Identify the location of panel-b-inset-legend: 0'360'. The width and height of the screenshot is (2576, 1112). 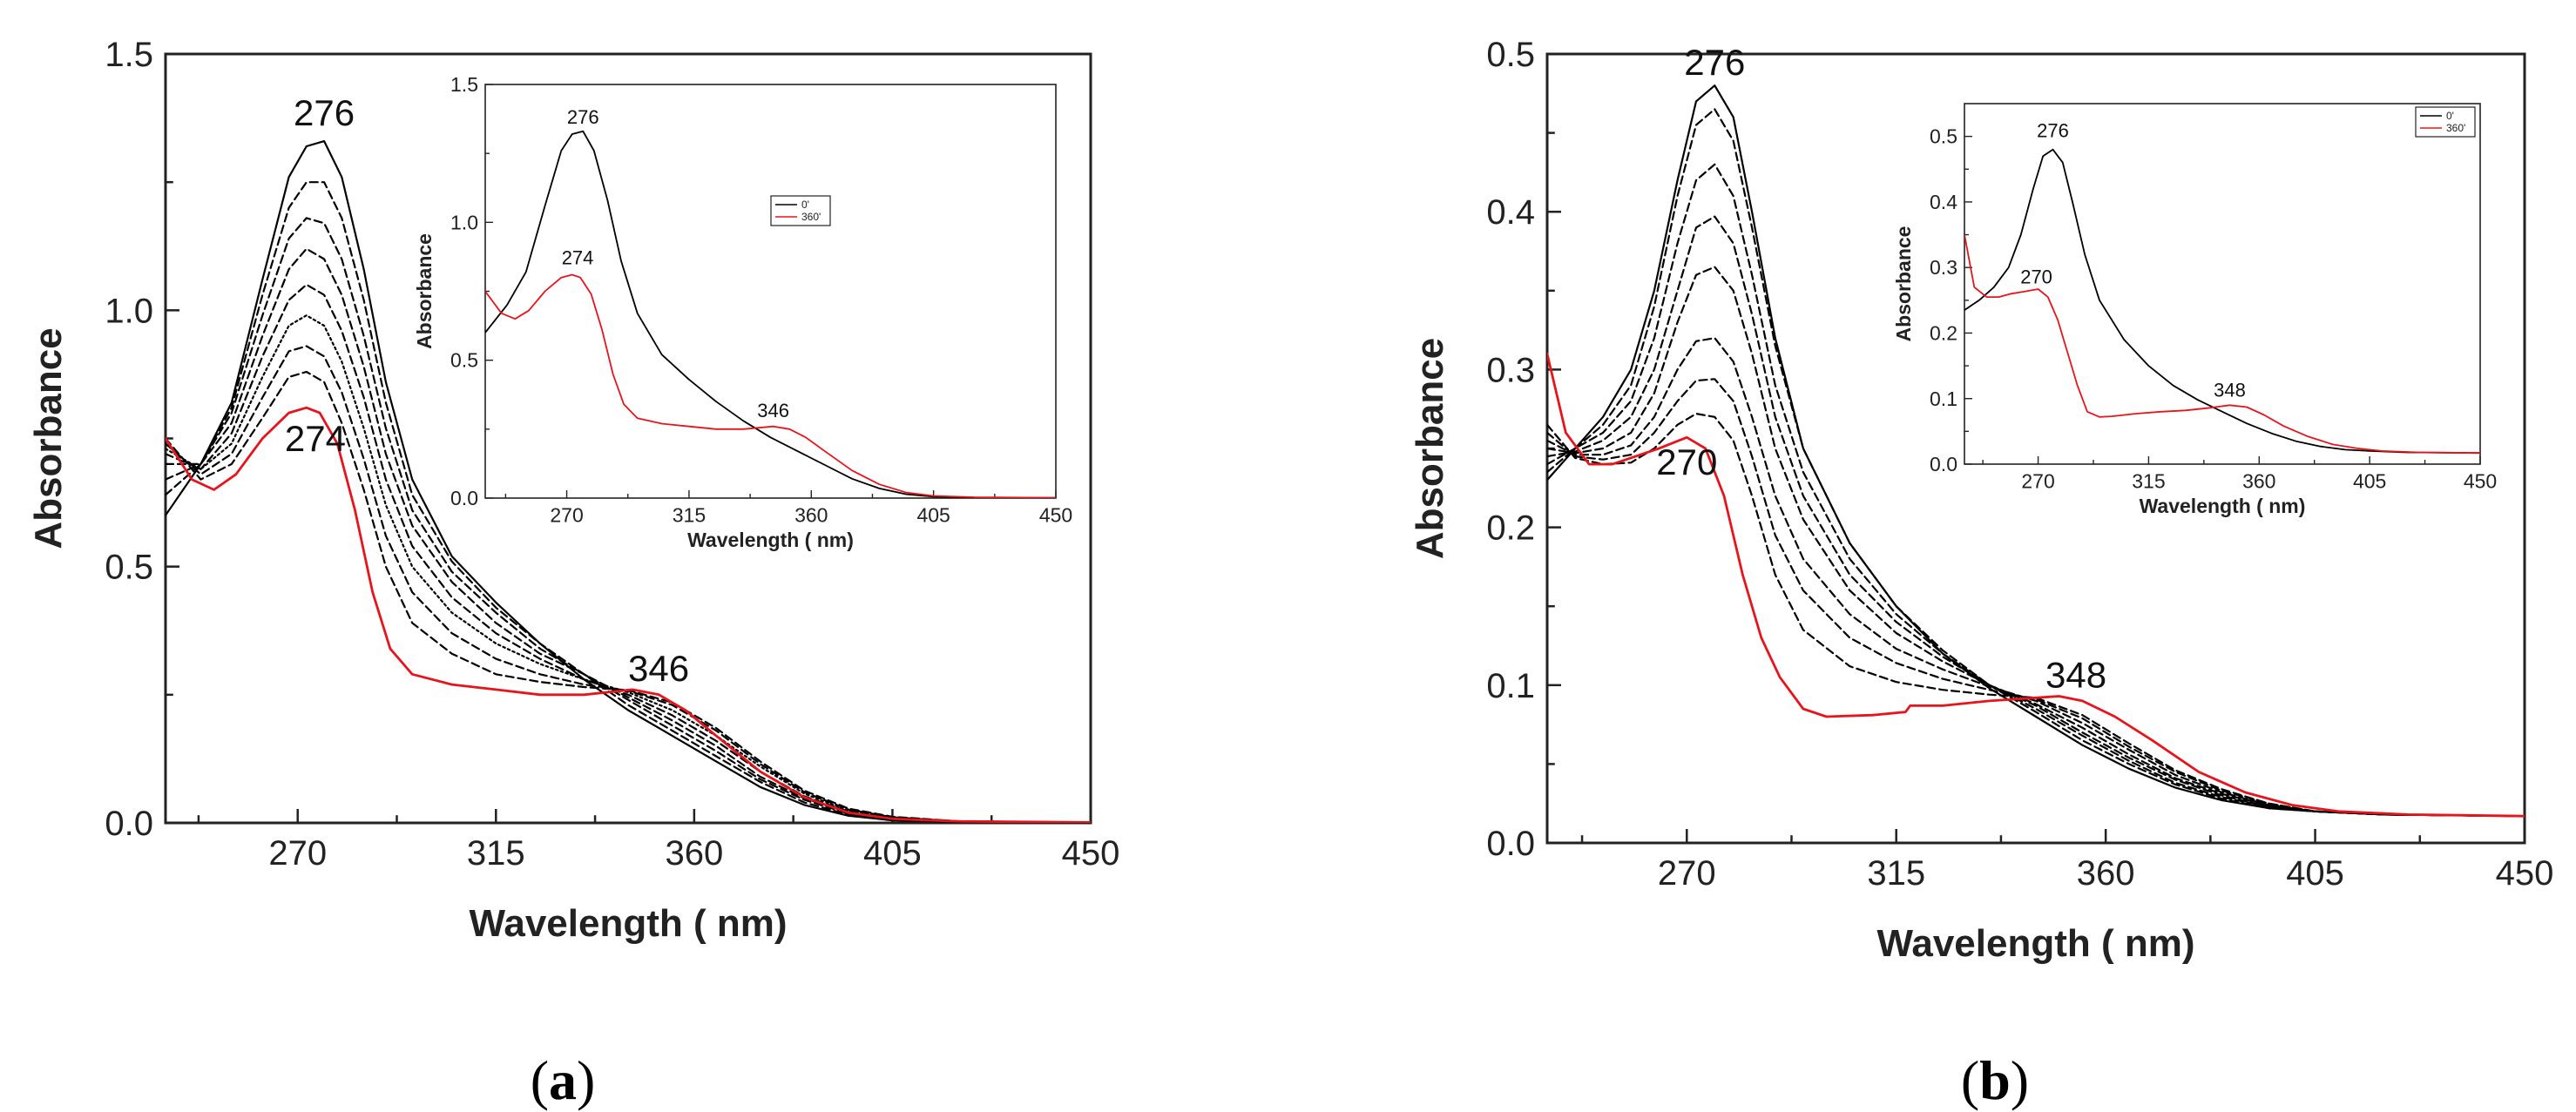
(2445, 122).